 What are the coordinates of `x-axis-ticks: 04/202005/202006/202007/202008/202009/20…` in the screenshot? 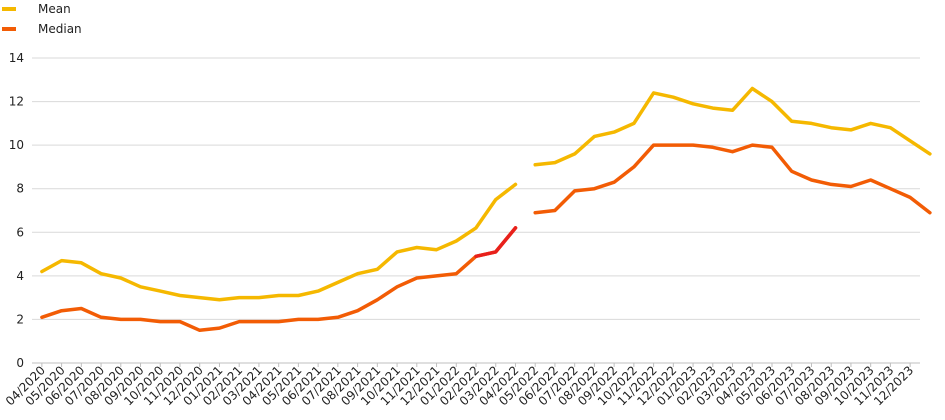 It's located at (459, 385).